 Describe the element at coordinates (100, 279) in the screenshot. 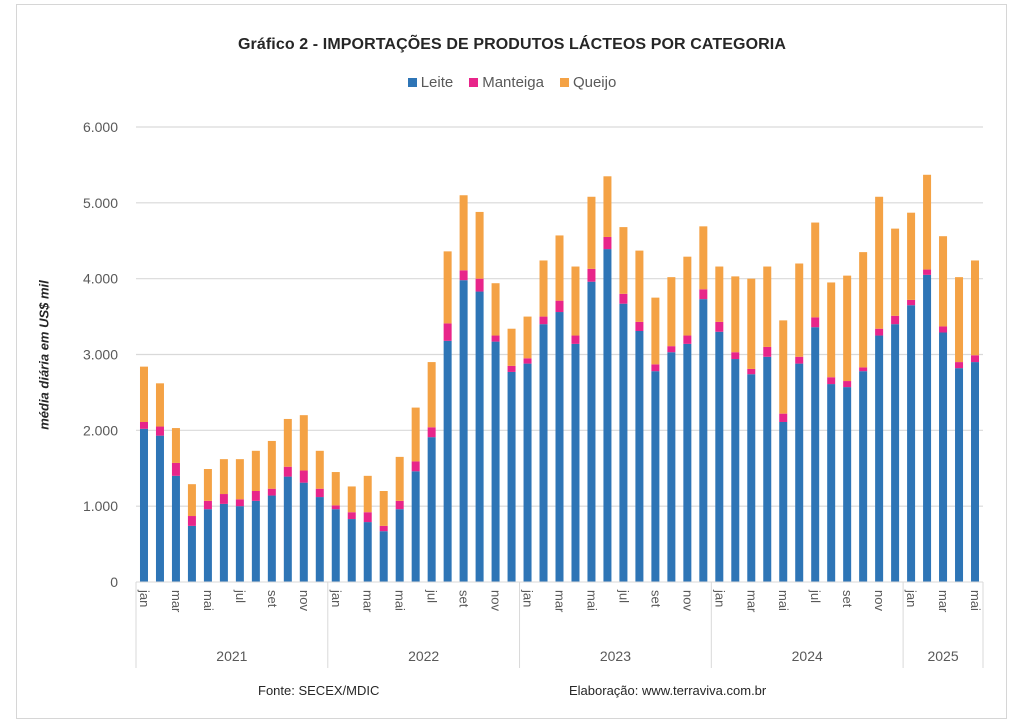

I see `y-tick-label: 4.000` at that location.